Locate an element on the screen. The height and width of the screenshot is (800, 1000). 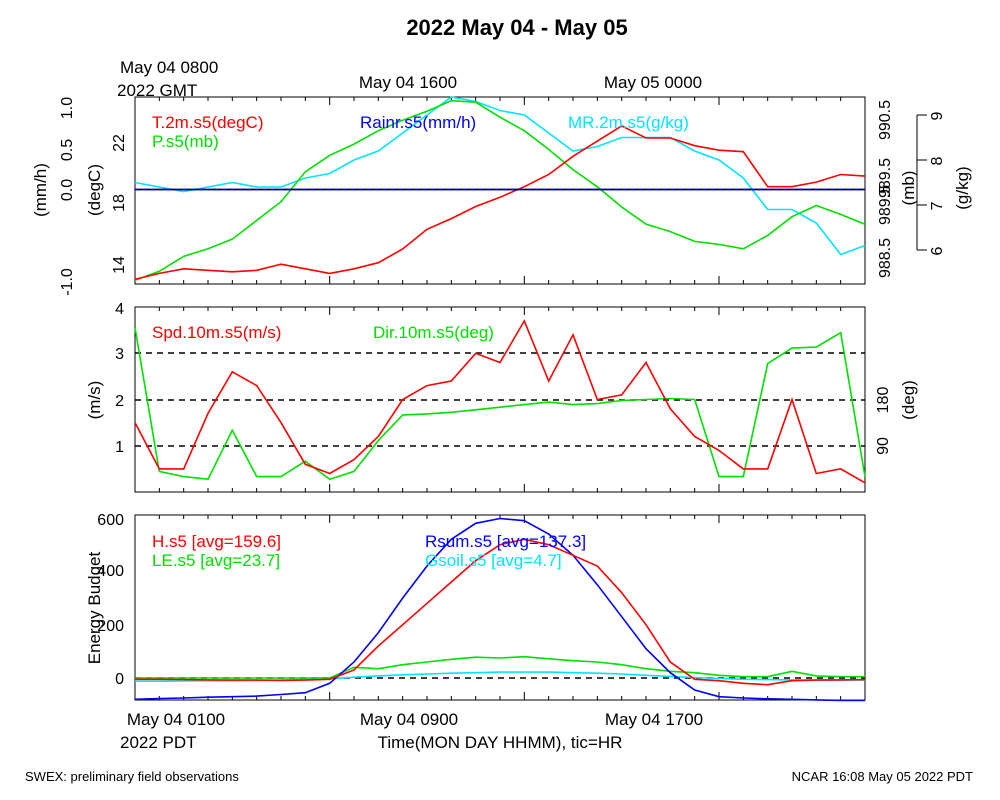
legend-wind-direction: Dir.10m.s5(deg) is located at coordinates (433, 332).